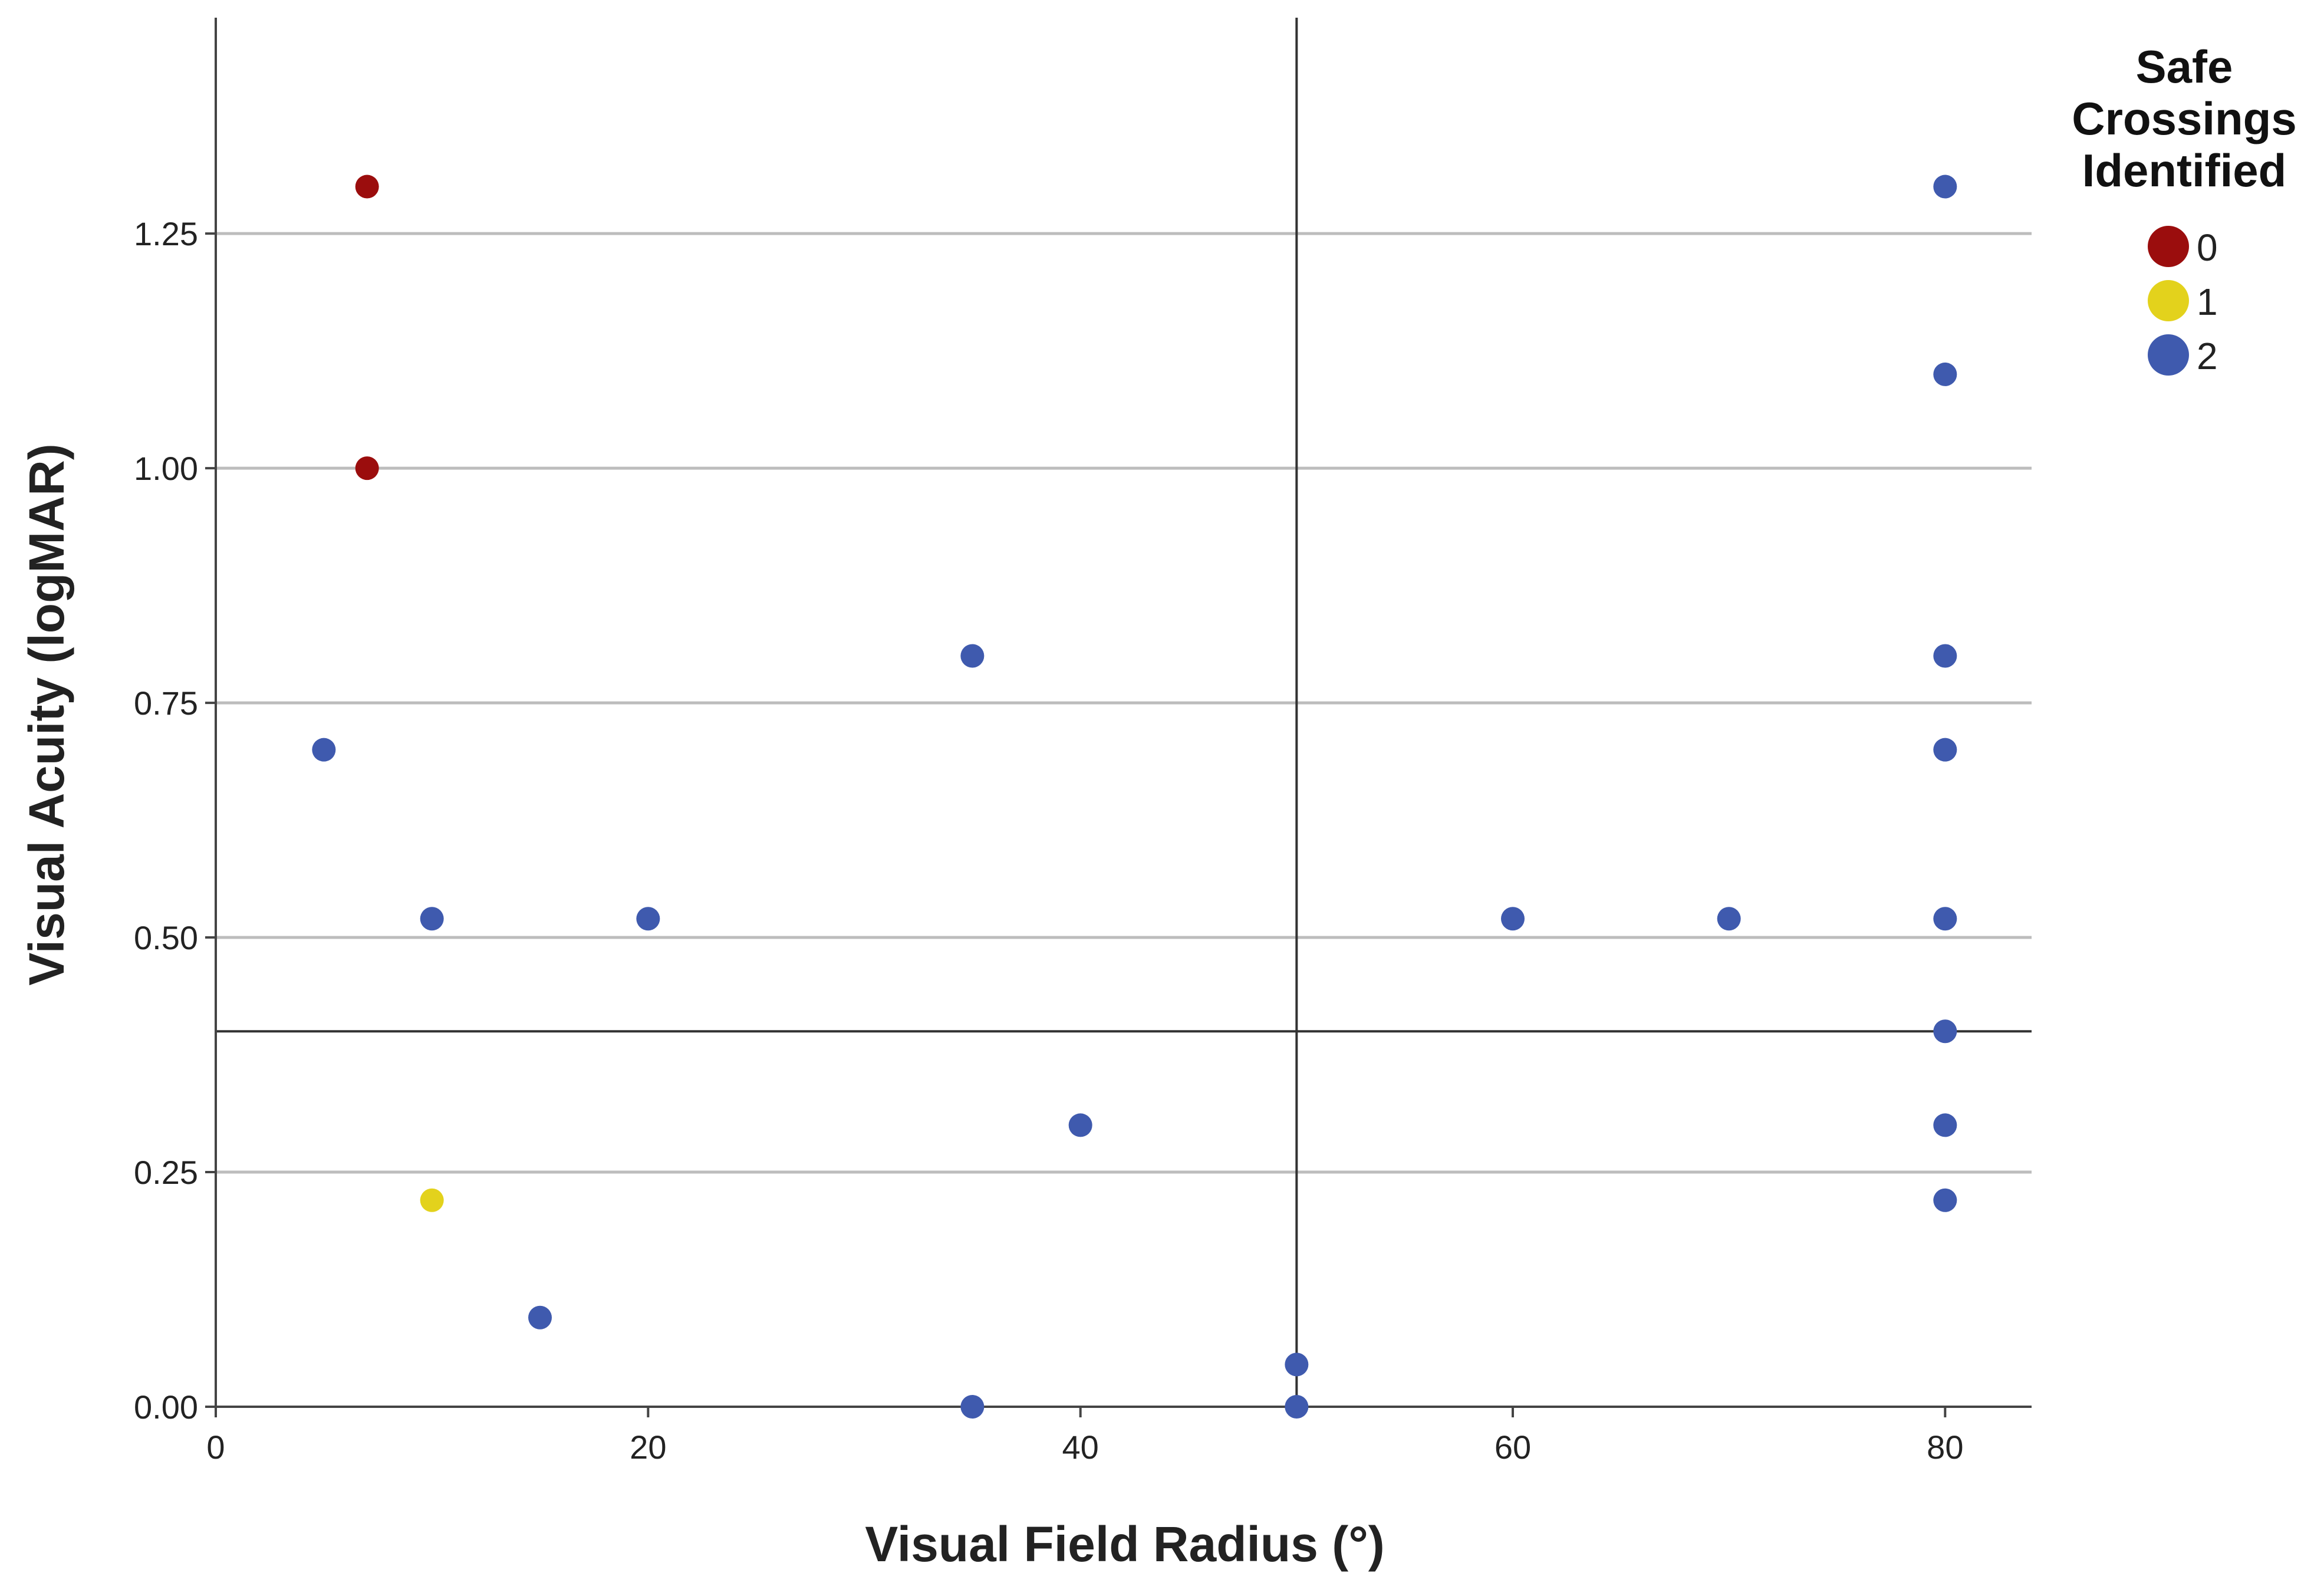 This screenshot has width=2324, height=1596. Describe the element at coordinates (648, 1447) in the screenshot. I see `x-tick-label: 20` at that location.